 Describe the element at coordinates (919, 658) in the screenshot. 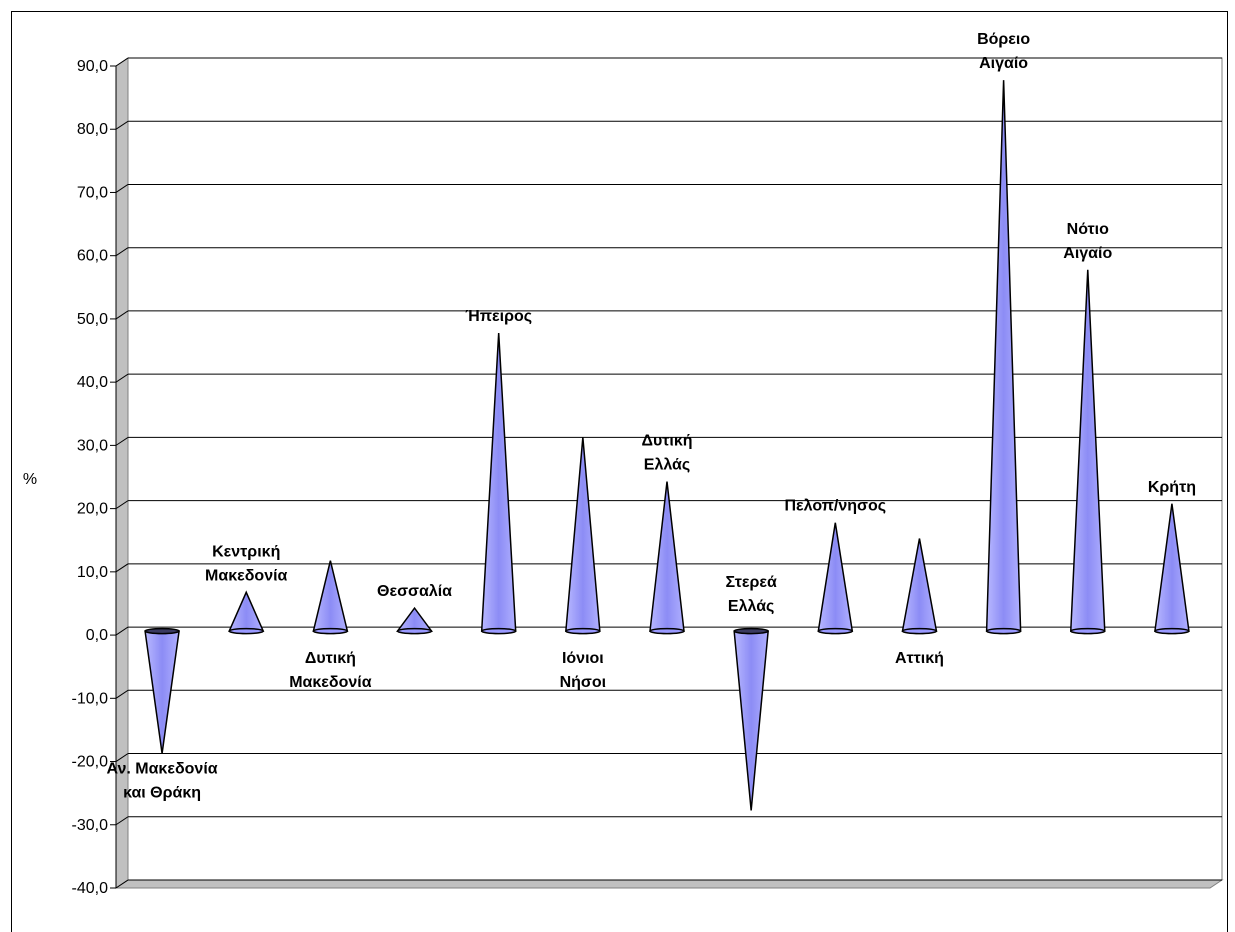

I see `data-label: Αττική` at that location.